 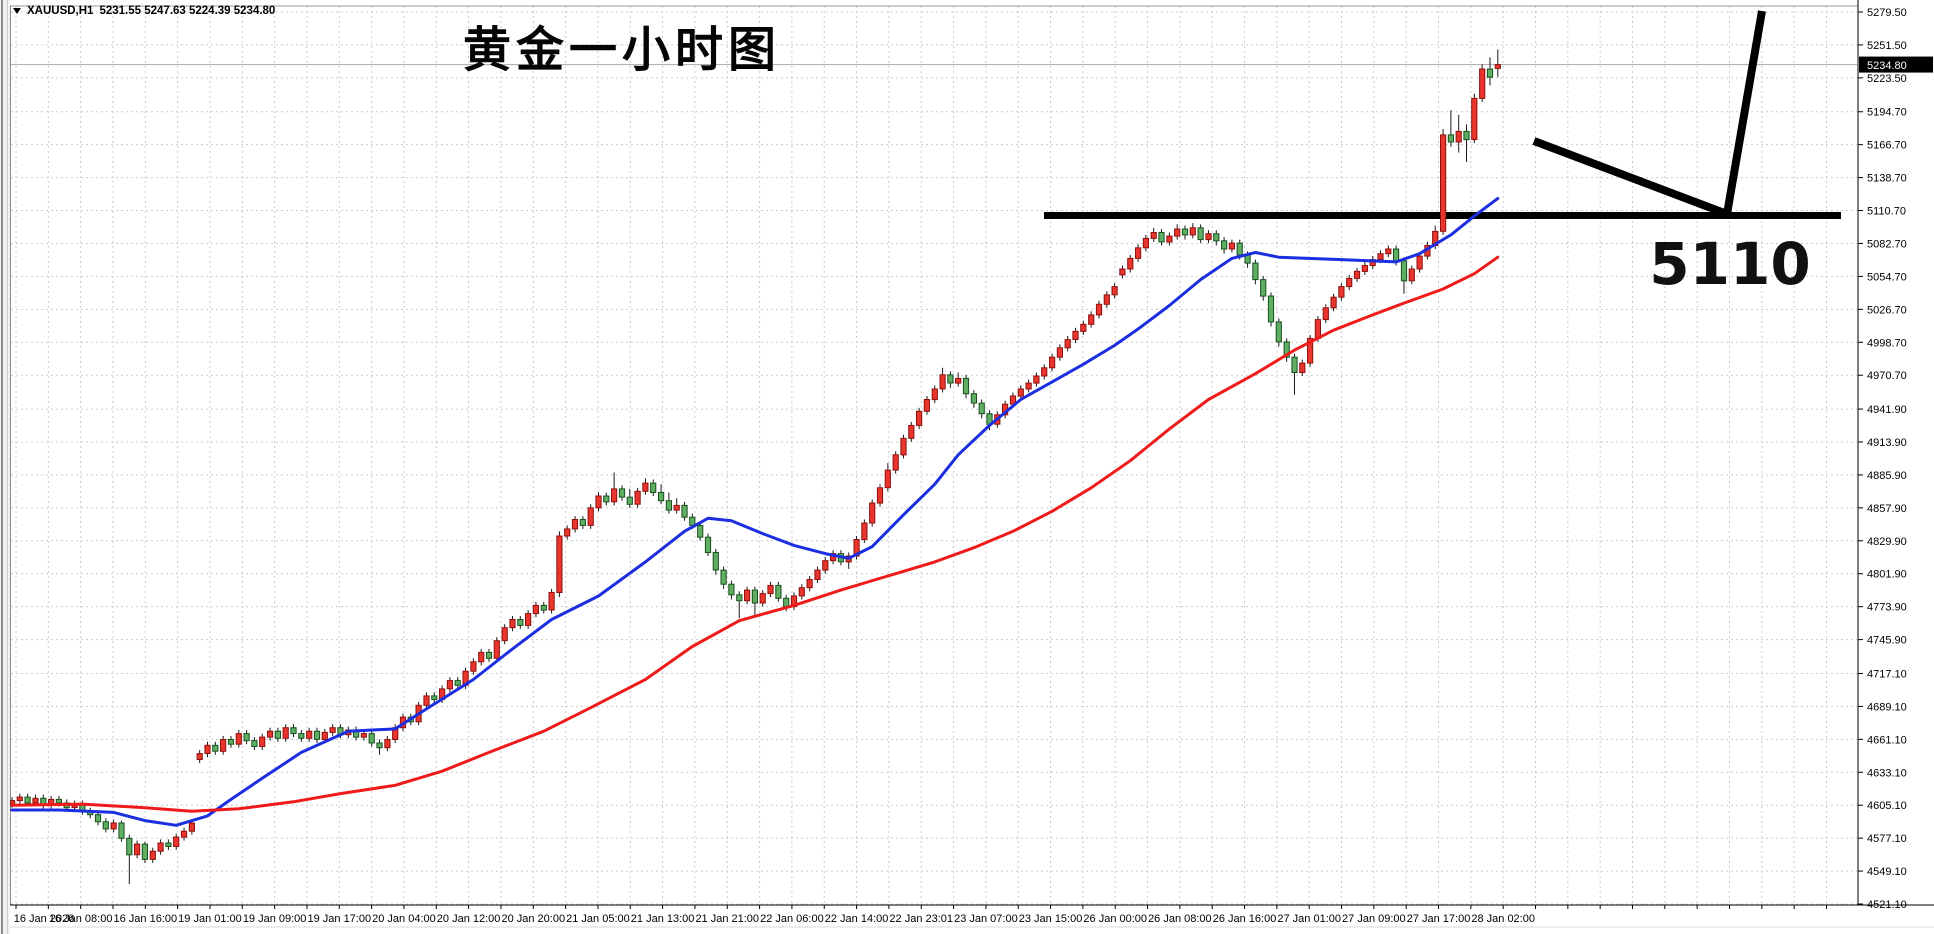 What do you see at coordinates (1744, 112) in the screenshot?
I see `breakout-arrow-segment` at bounding box center [1744, 112].